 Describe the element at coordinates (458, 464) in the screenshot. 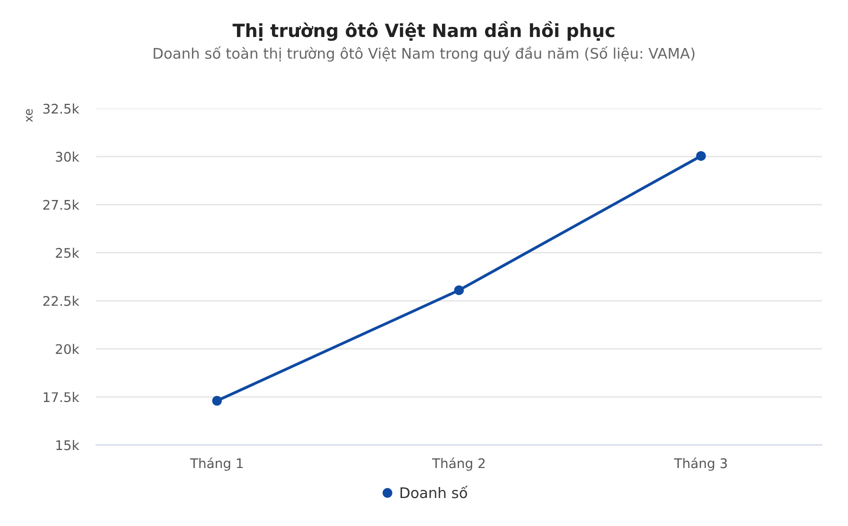

I see `x-tick-label: Tháng 2` at that location.